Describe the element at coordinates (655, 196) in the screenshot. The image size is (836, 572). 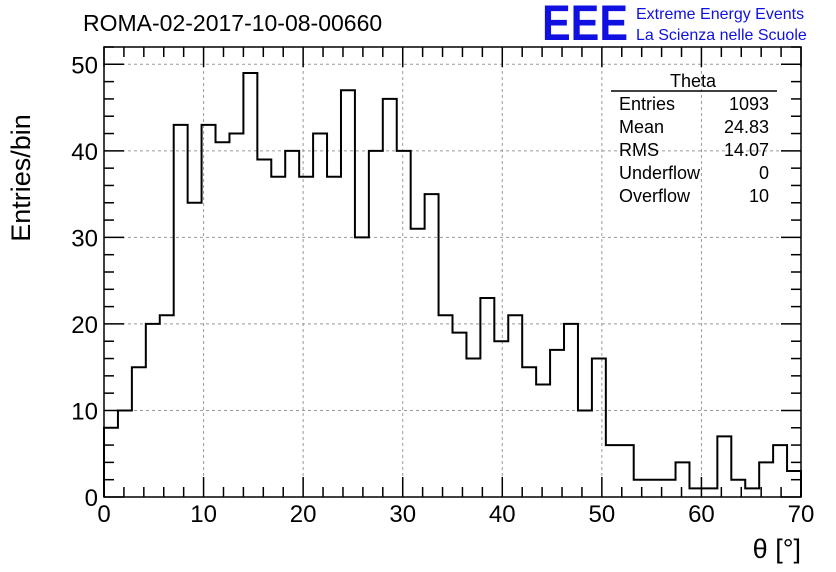
I see `stats-overflow-label: Overflow` at that location.